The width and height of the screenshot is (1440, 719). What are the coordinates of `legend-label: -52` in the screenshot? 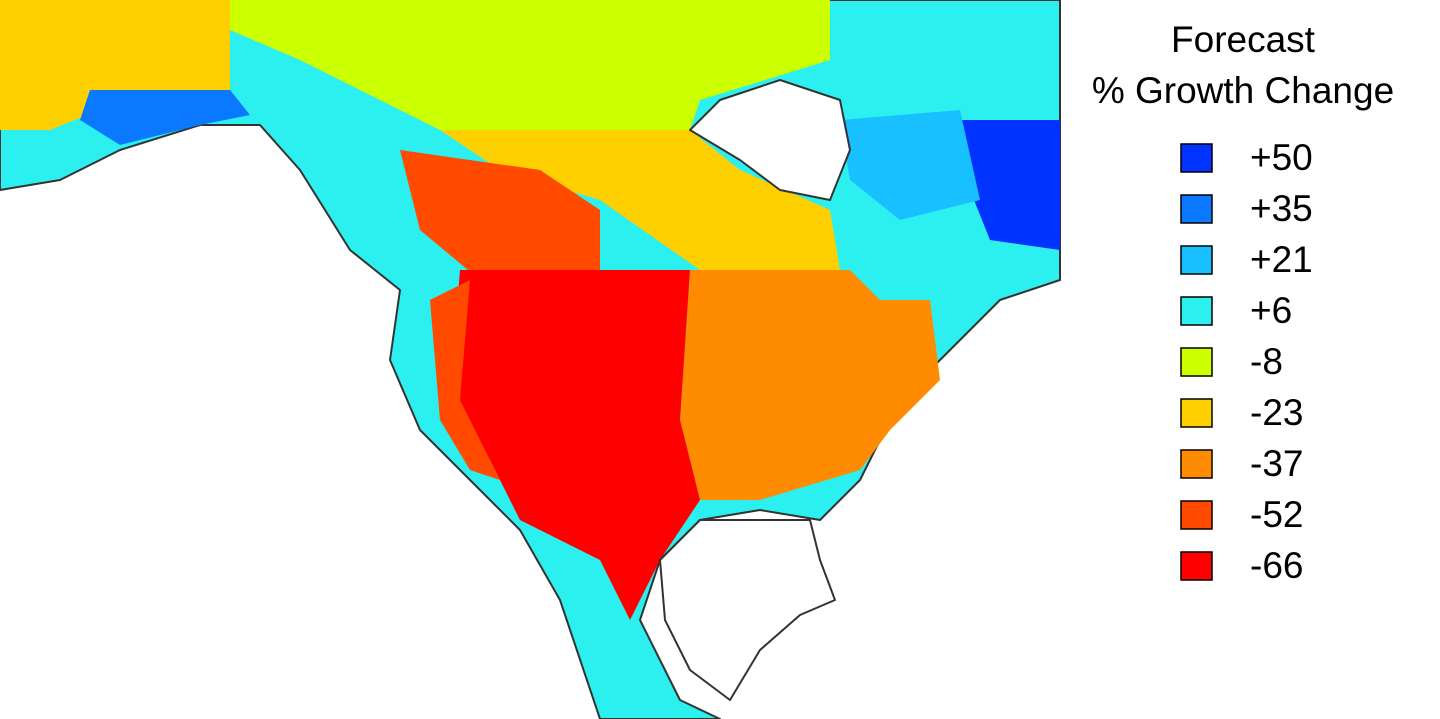 It's located at (1276, 514).